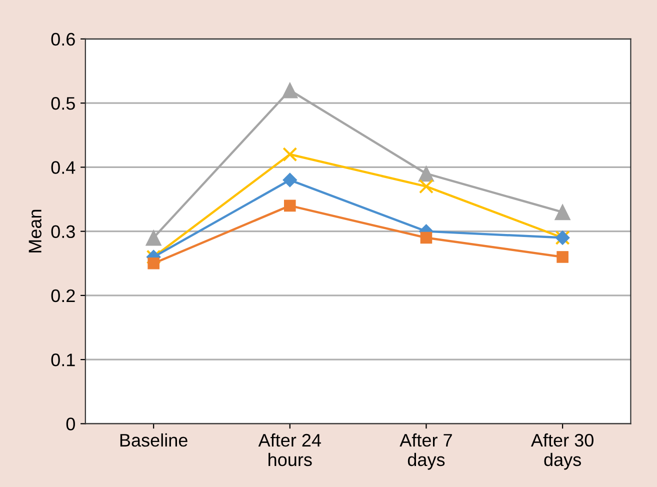  Describe the element at coordinates (63, 103) in the screenshot. I see `y-tick-label: 0.5` at that location.